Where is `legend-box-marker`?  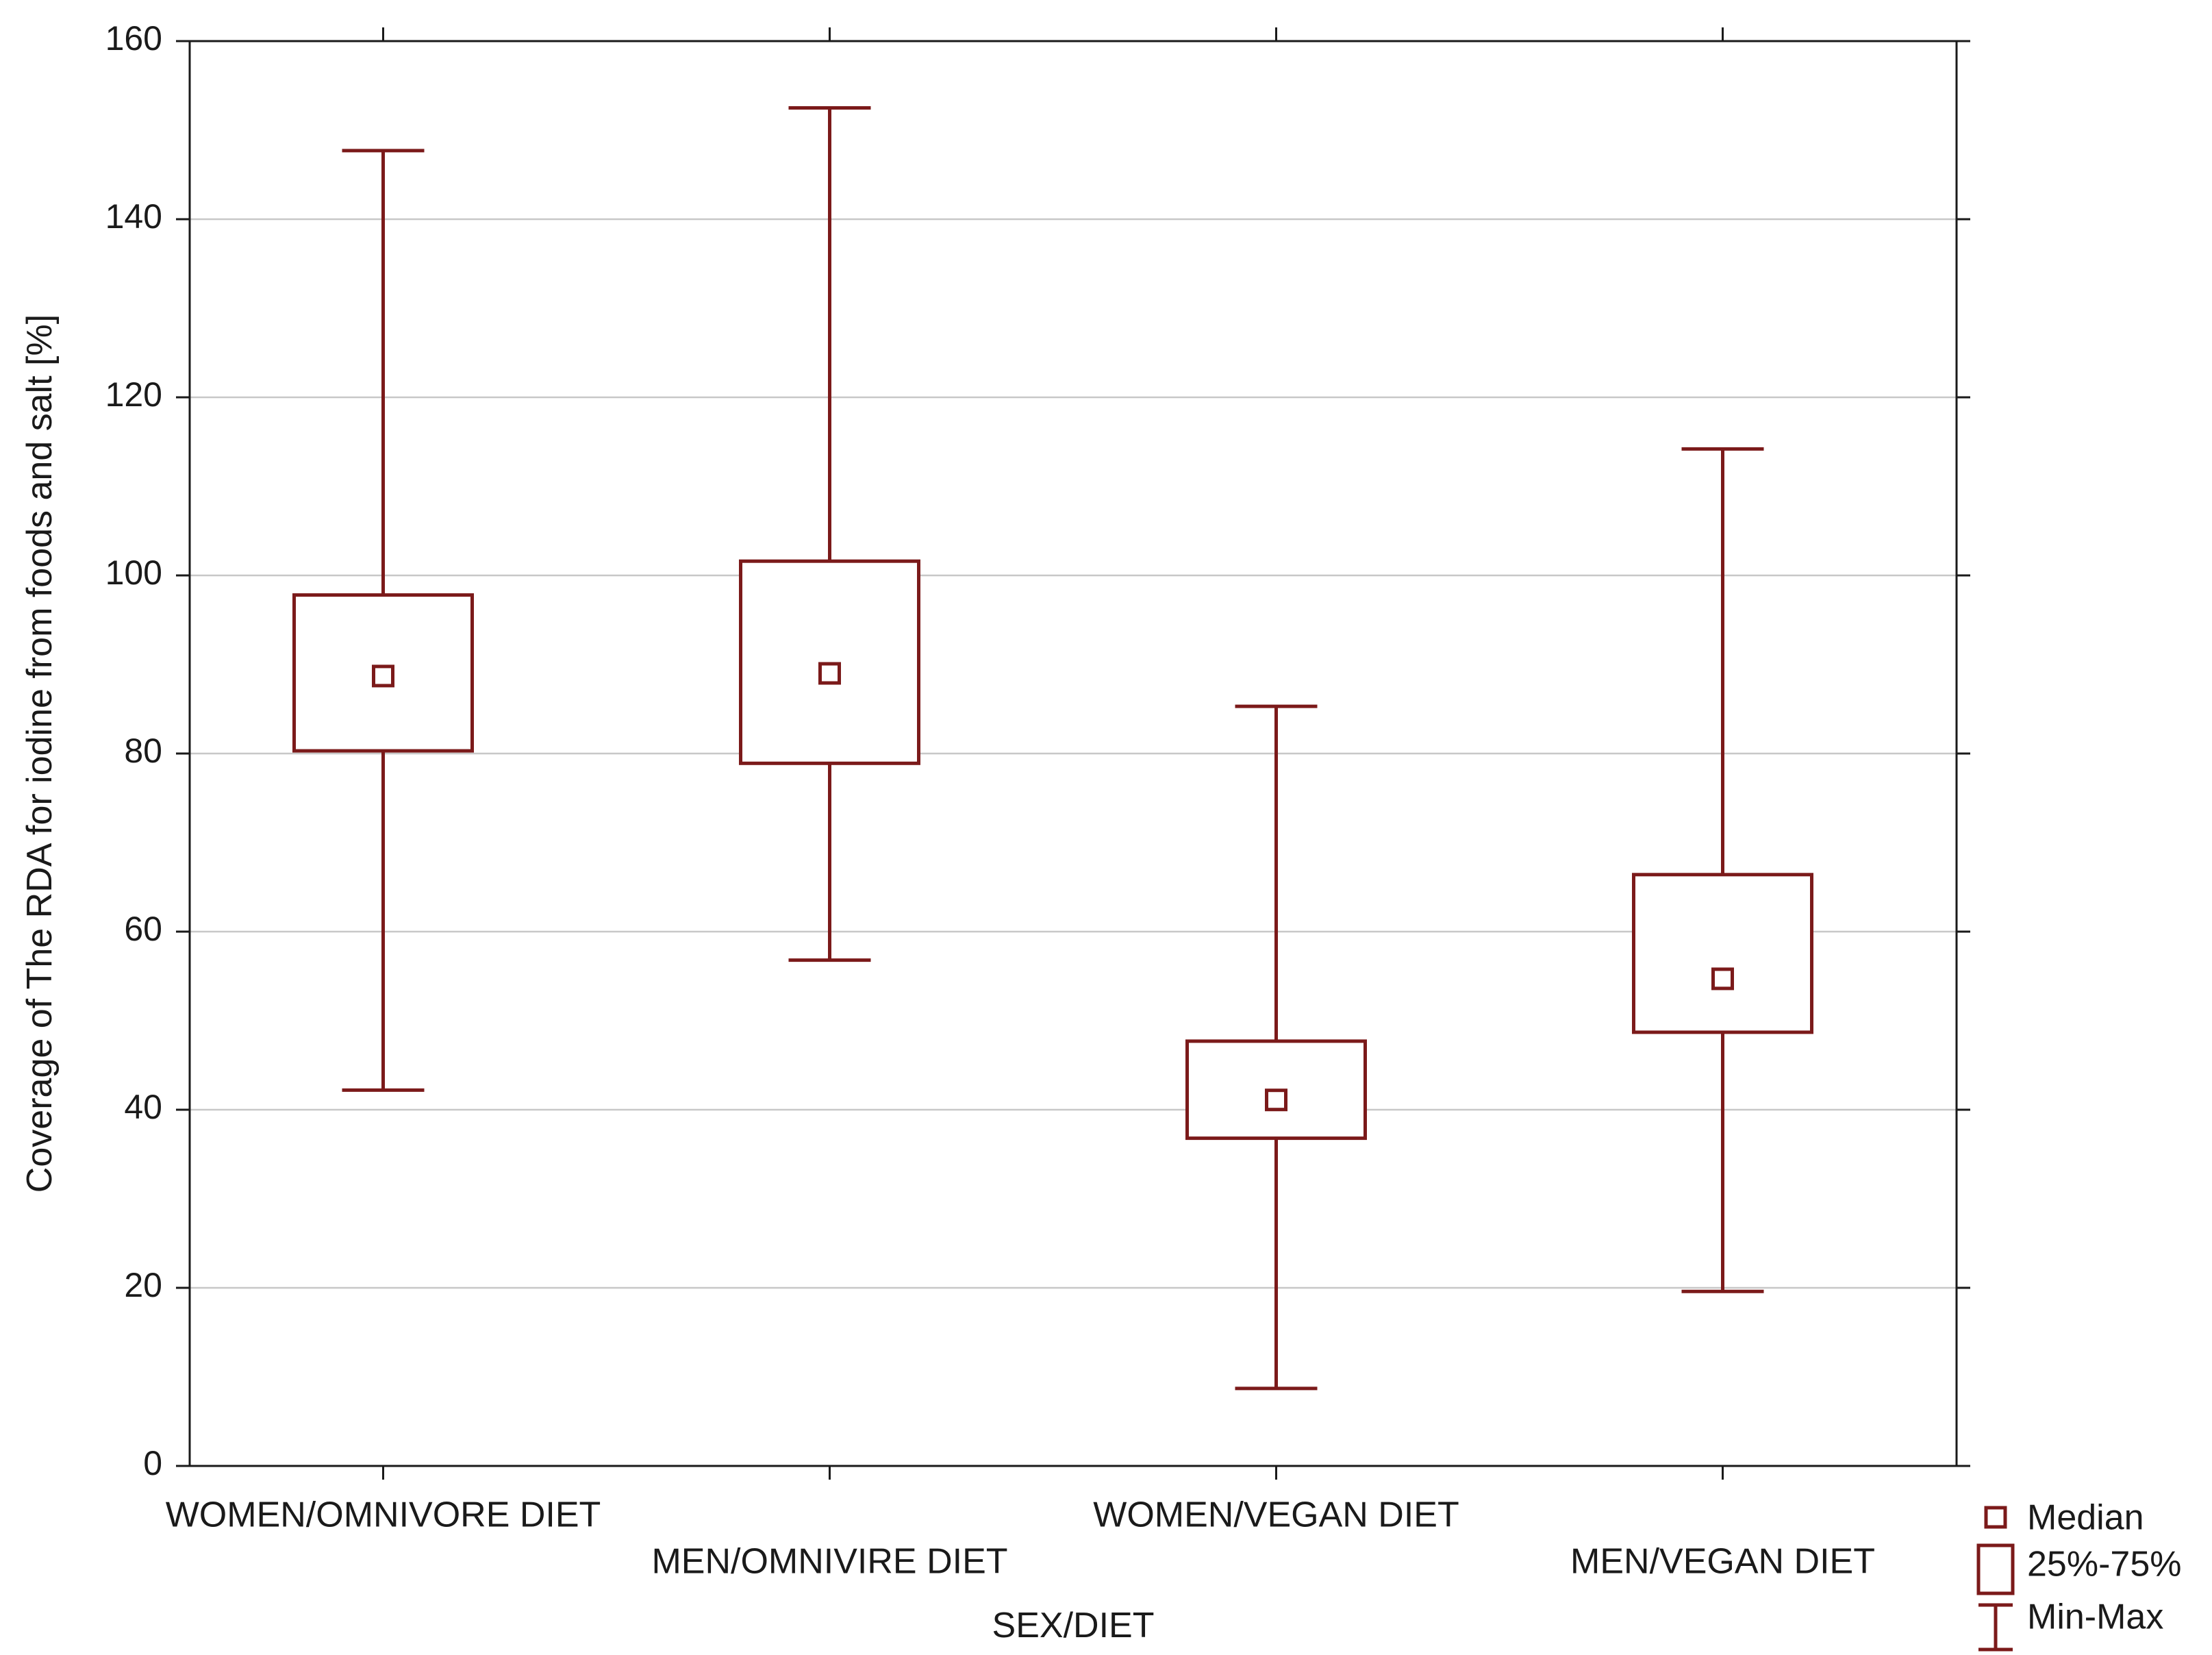
legend-box-marker is located at coordinates (1995, 1569).